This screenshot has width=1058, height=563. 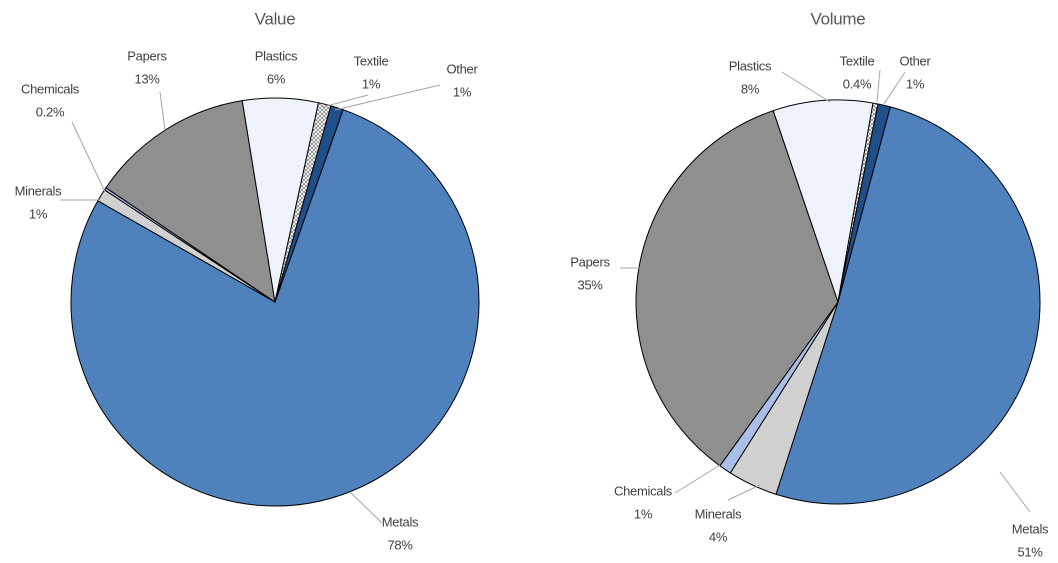 I want to click on slice-value: 6%, so click(x=276, y=78).